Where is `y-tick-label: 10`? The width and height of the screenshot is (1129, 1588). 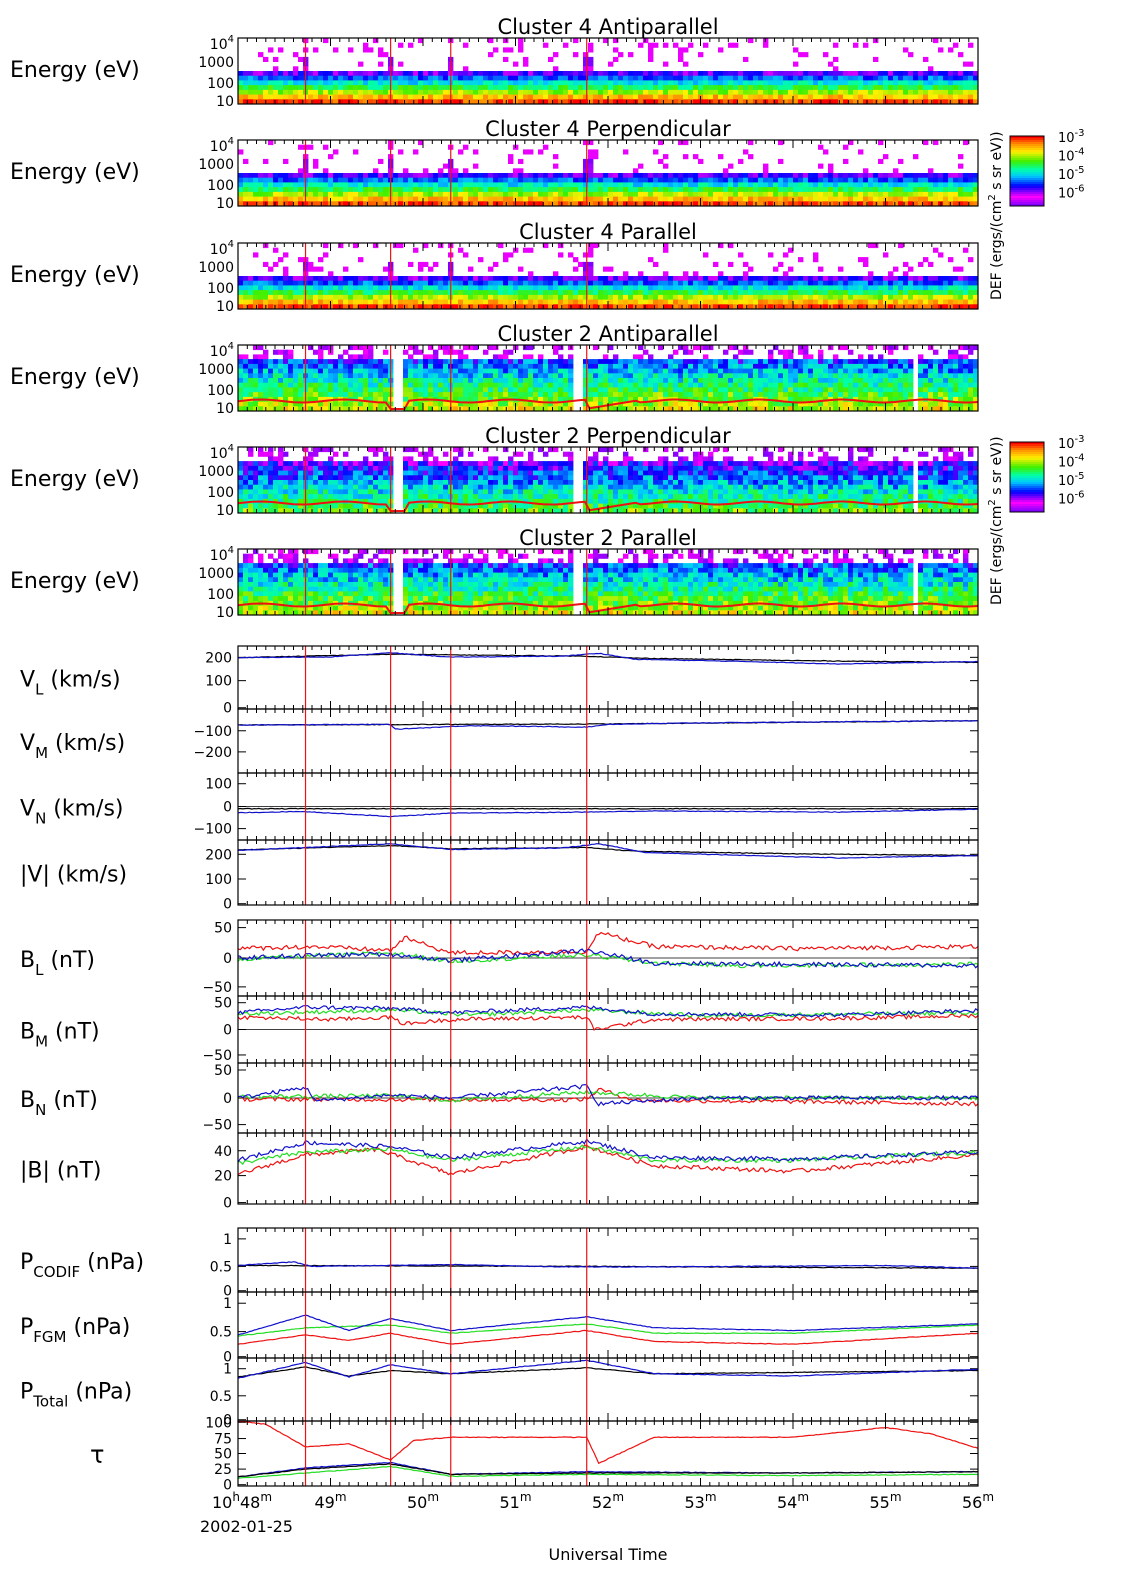
y-tick-label: 10 is located at coordinates (225, 102).